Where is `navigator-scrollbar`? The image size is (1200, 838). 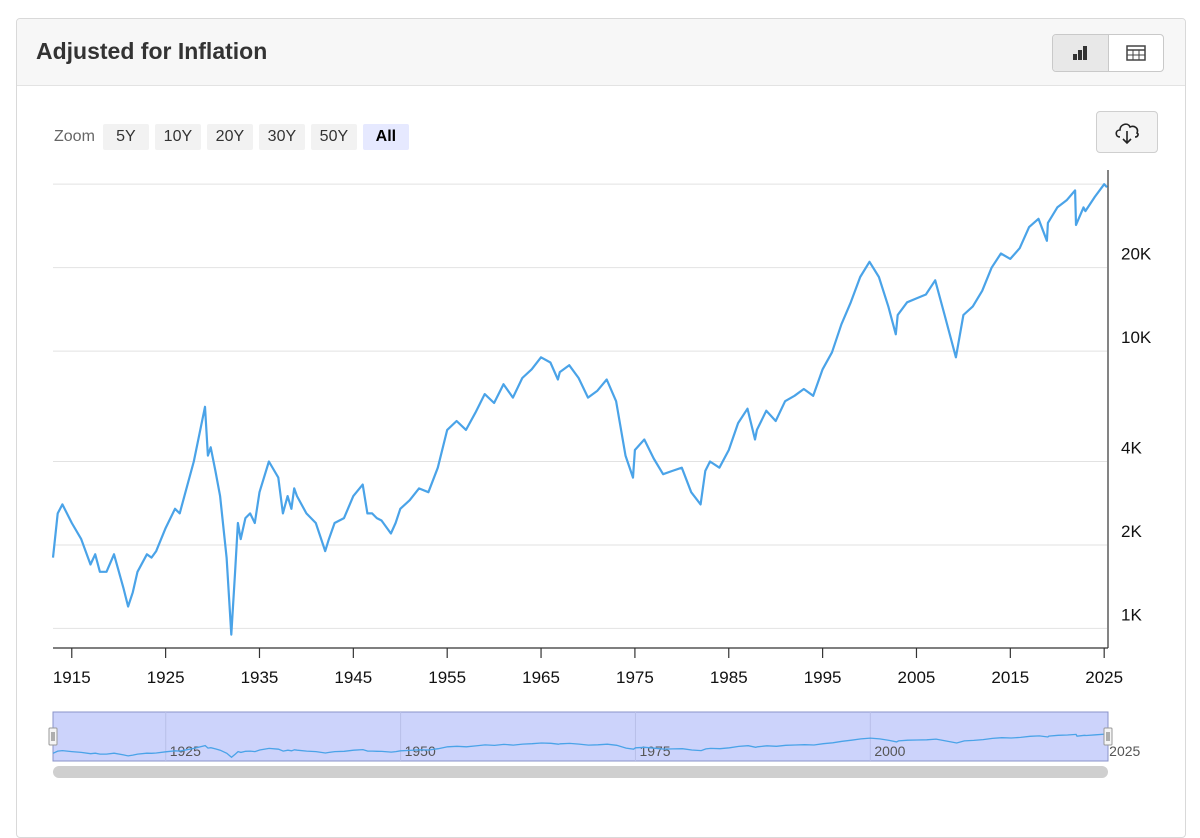
navigator-scrollbar is located at coordinates (580, 772).